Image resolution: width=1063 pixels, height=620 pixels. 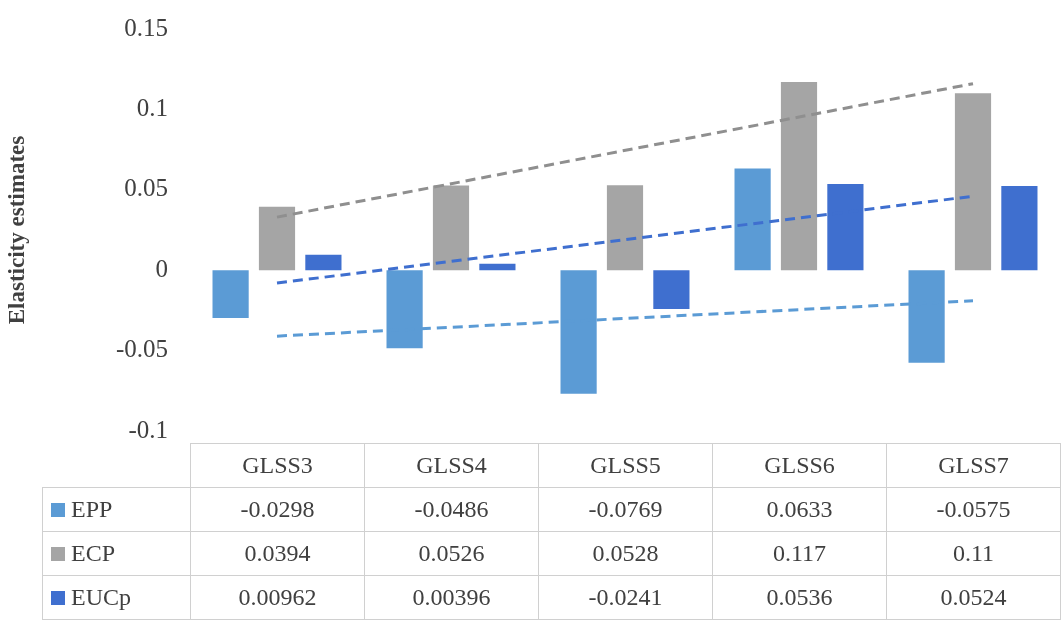 What do you see at coordinates (277, 597) in the screenshot?
I see `data-label: 0.00962` at bounding box center [277, 597].